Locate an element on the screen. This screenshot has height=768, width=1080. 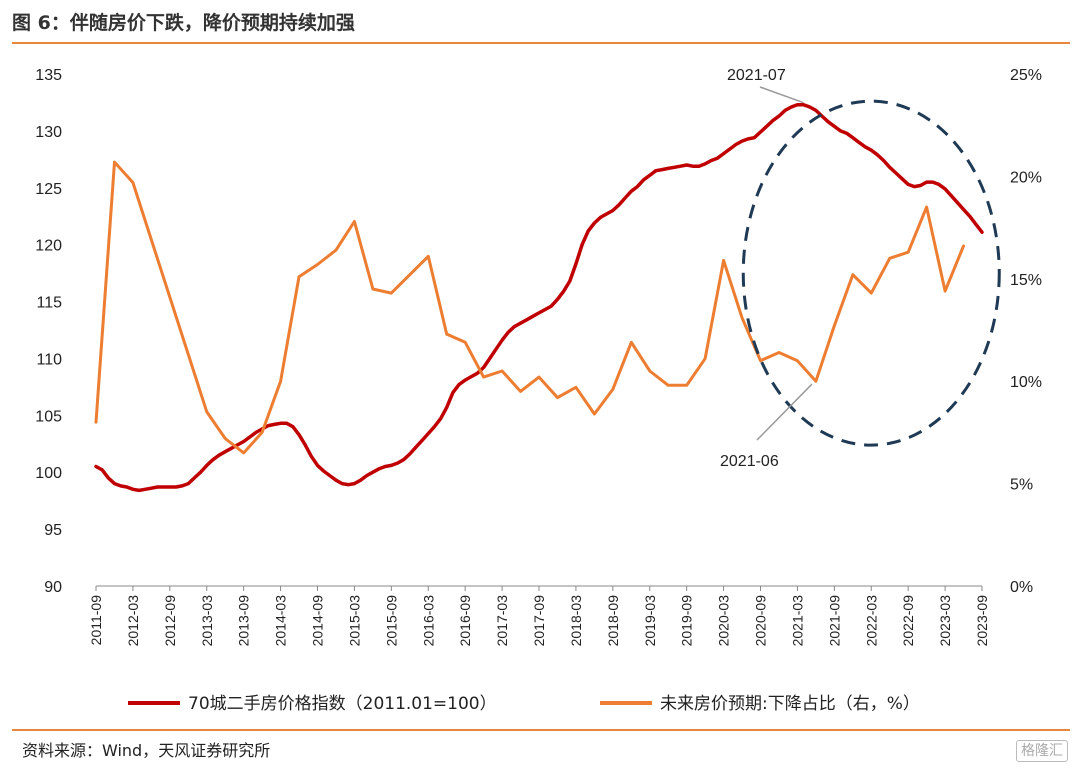
x-tick-label: 2018-03 is located at coordinates (576, 621).